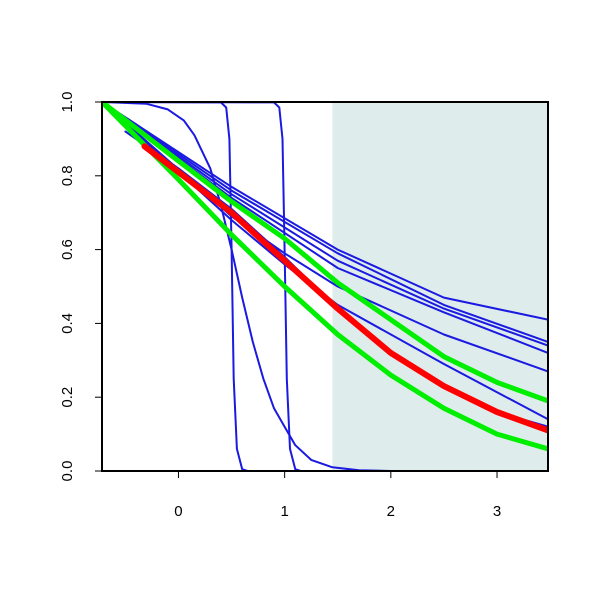  I want to click on y-axis: 0.0 0.2 0.4 0.6 0.8 1.0, so click(80, 287).